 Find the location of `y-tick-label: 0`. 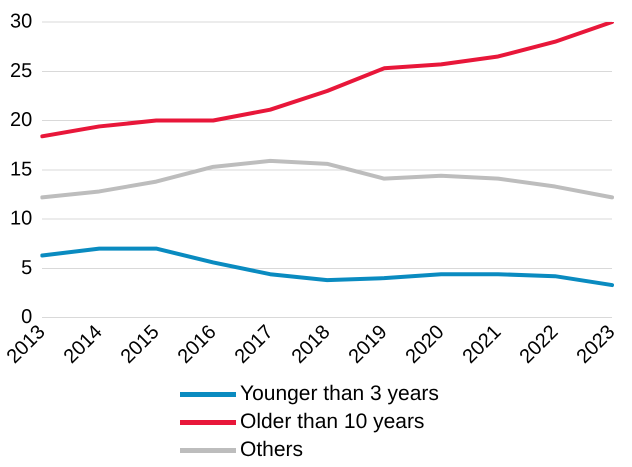

y-tick-label: 0 is located at coordinates (26, 317).